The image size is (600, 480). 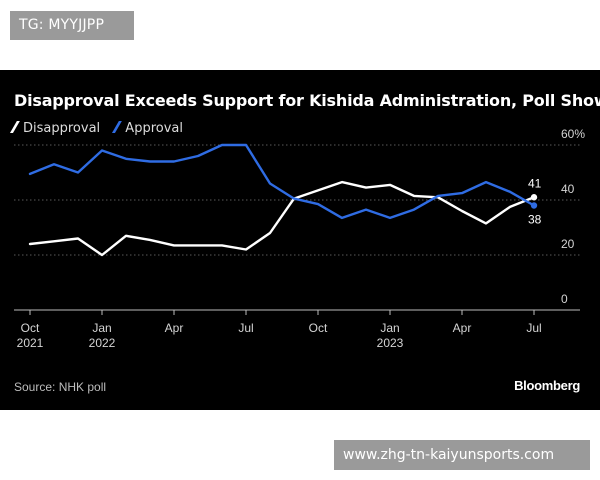 What do you see at coordinates (389, 328) in the screenshot?
I see `x-tick-label-5: Jan` at bounding box center [389, 328].